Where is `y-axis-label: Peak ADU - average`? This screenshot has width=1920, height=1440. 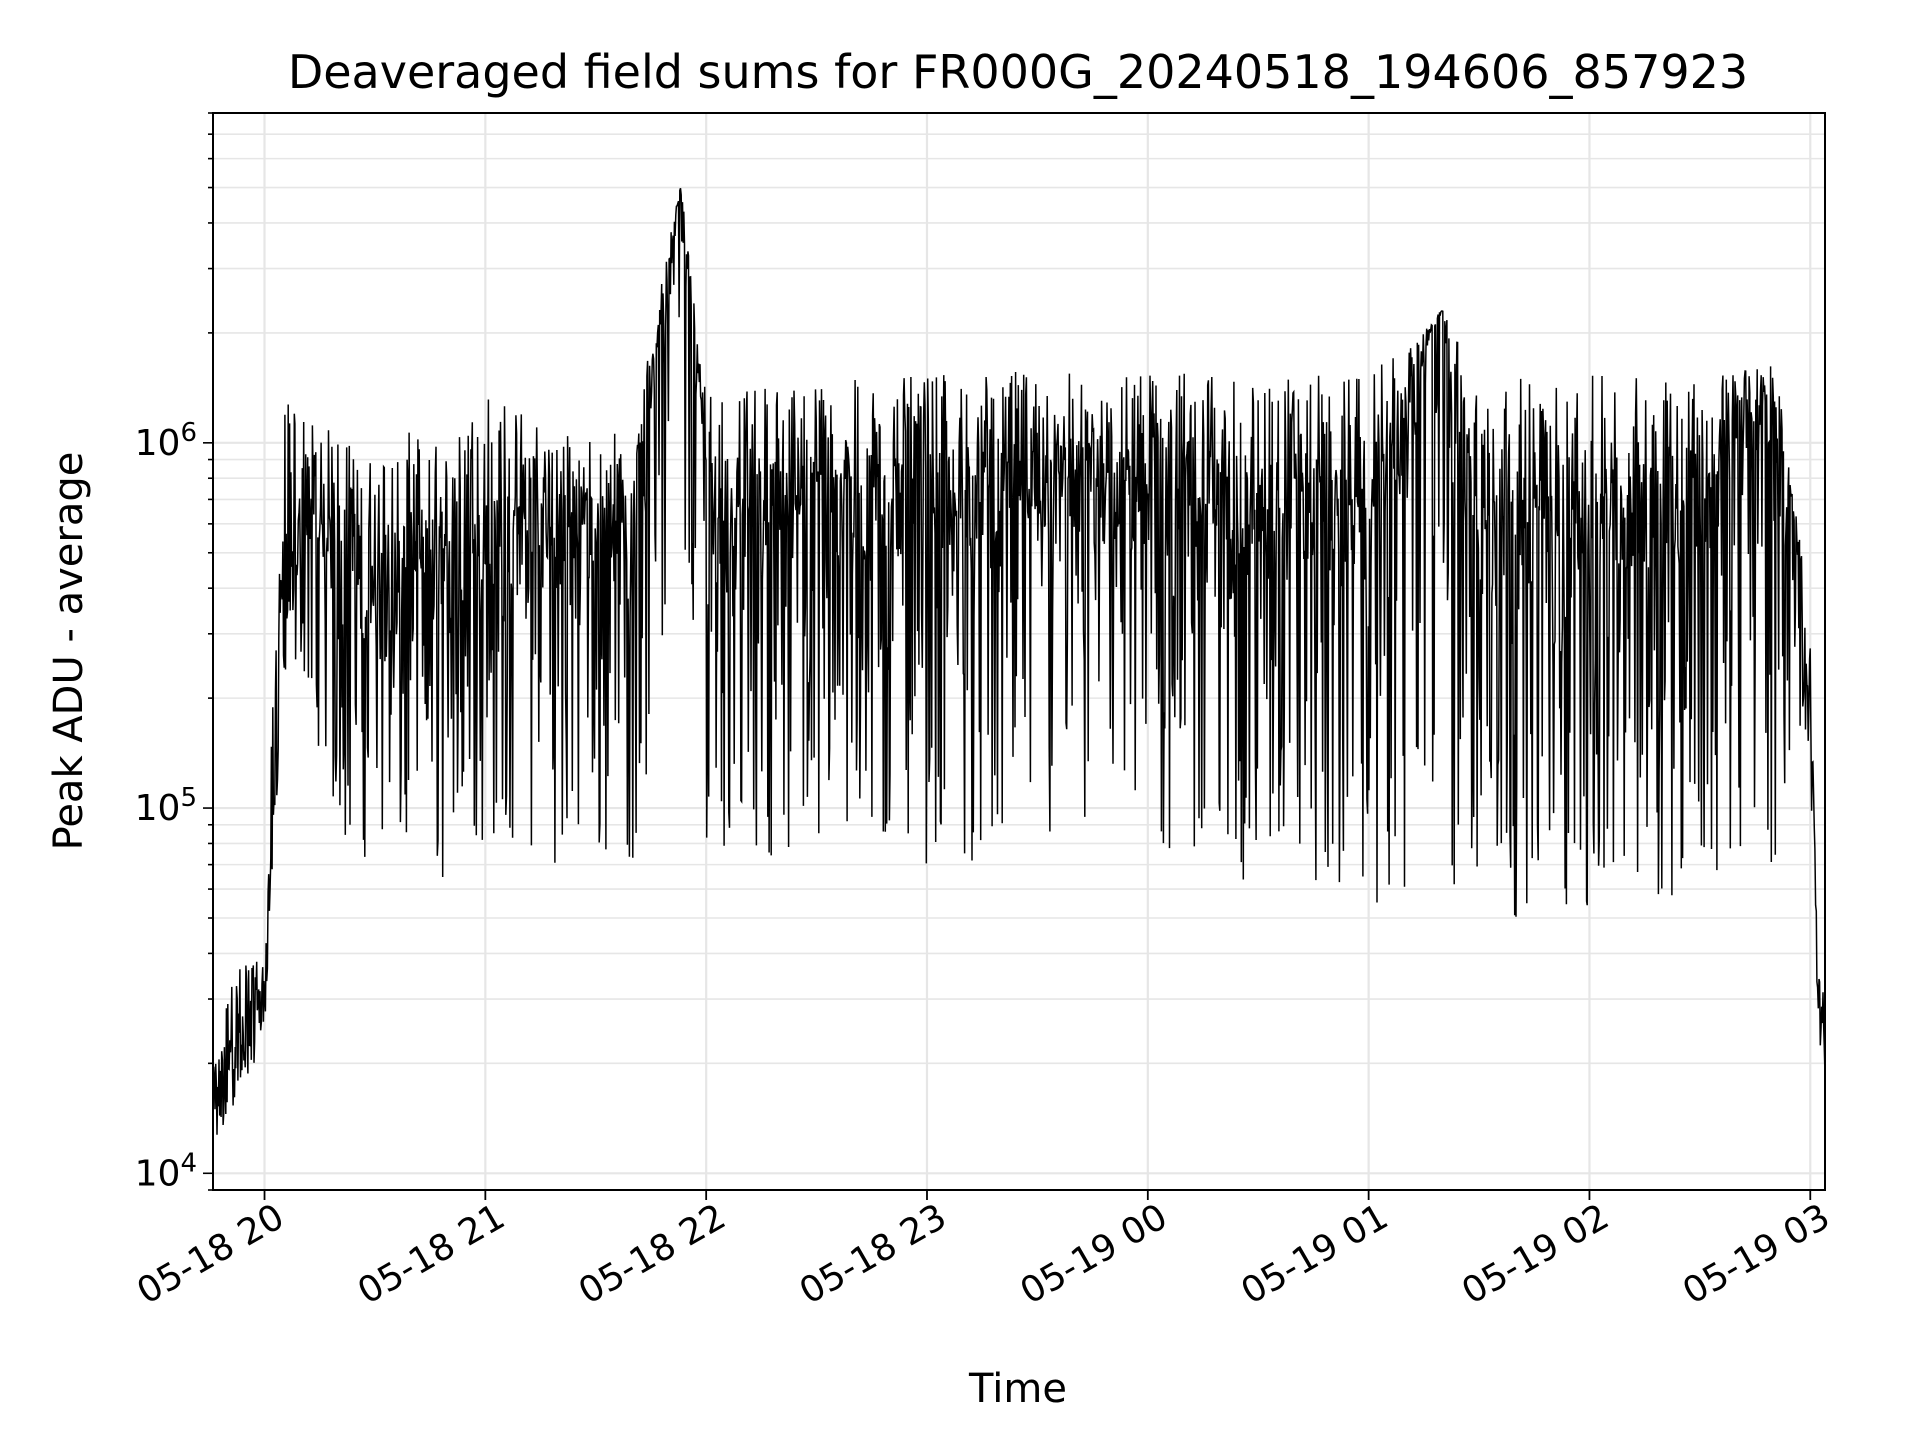 y-axis-label: Peak ADU - average is located at coordinates (69, 651).